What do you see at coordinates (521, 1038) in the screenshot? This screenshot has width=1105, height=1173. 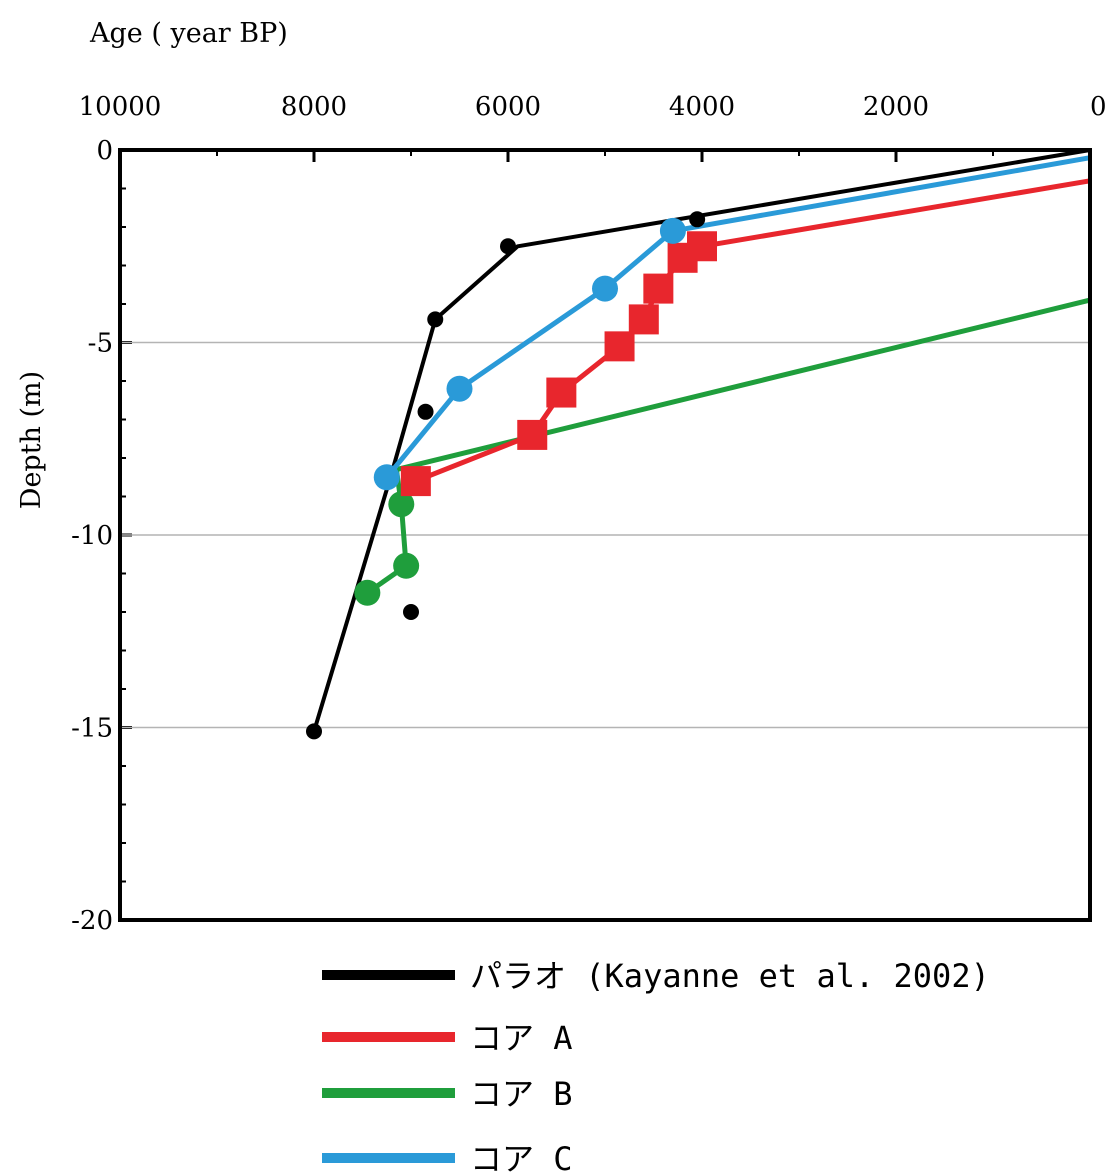 I see `legend-label: コア A` at bounding box center [521, 1038].